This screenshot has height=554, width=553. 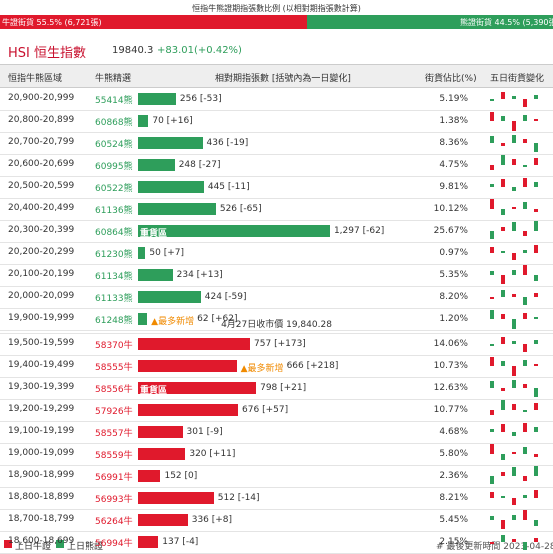 What do you see at coordinates (217, 319) in the screenshot?
I see `count-label: 62 [+62]` at bounding box center [217, 319].